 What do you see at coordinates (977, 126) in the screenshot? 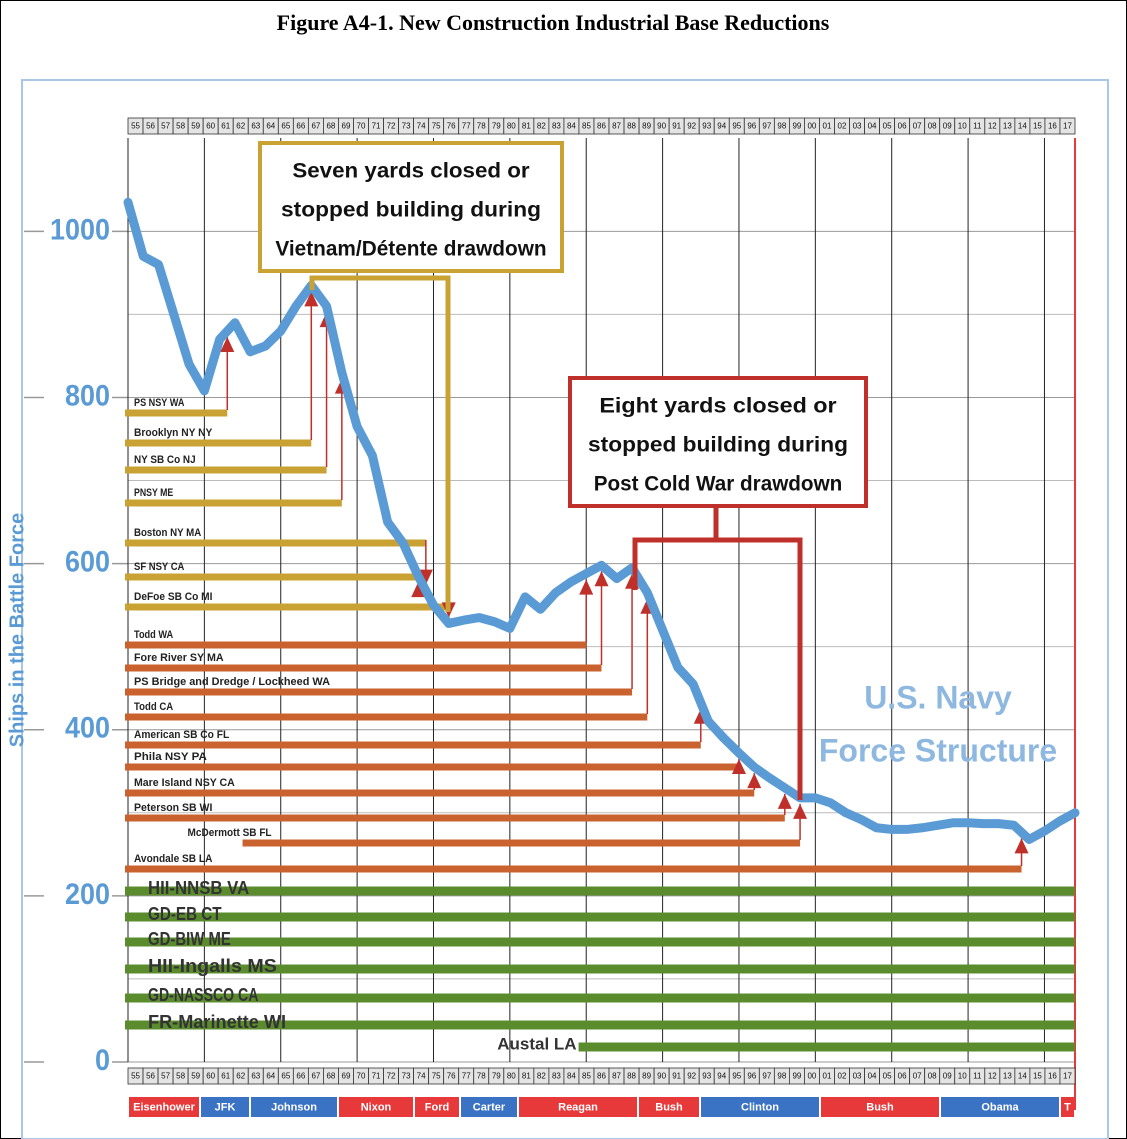
I see `year-label: 11` at bounding box center [977, 126].